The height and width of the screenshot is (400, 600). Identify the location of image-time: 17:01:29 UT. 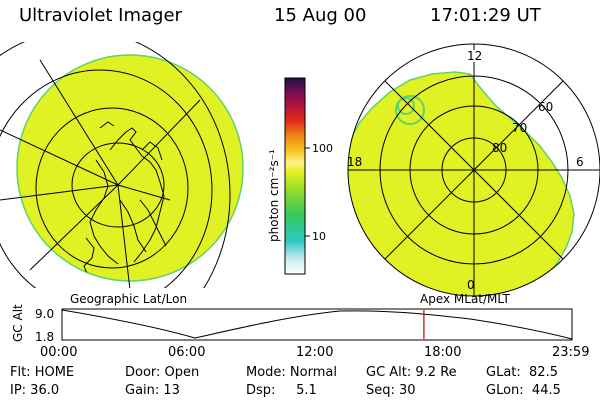
(485, 15).